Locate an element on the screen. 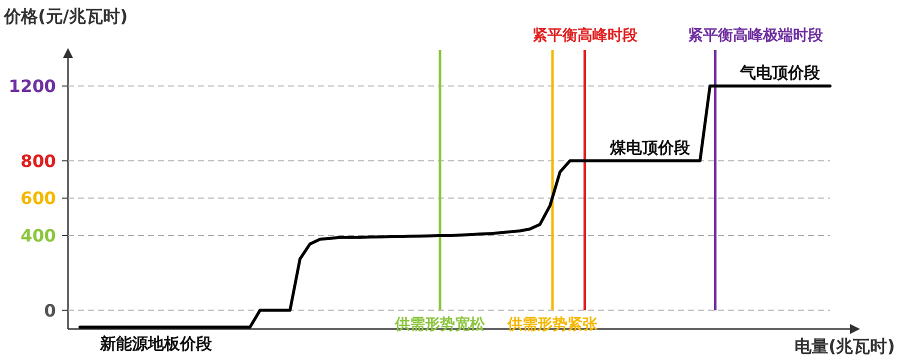  text: 供需形势紧张 is located at coordinates (553, 324).